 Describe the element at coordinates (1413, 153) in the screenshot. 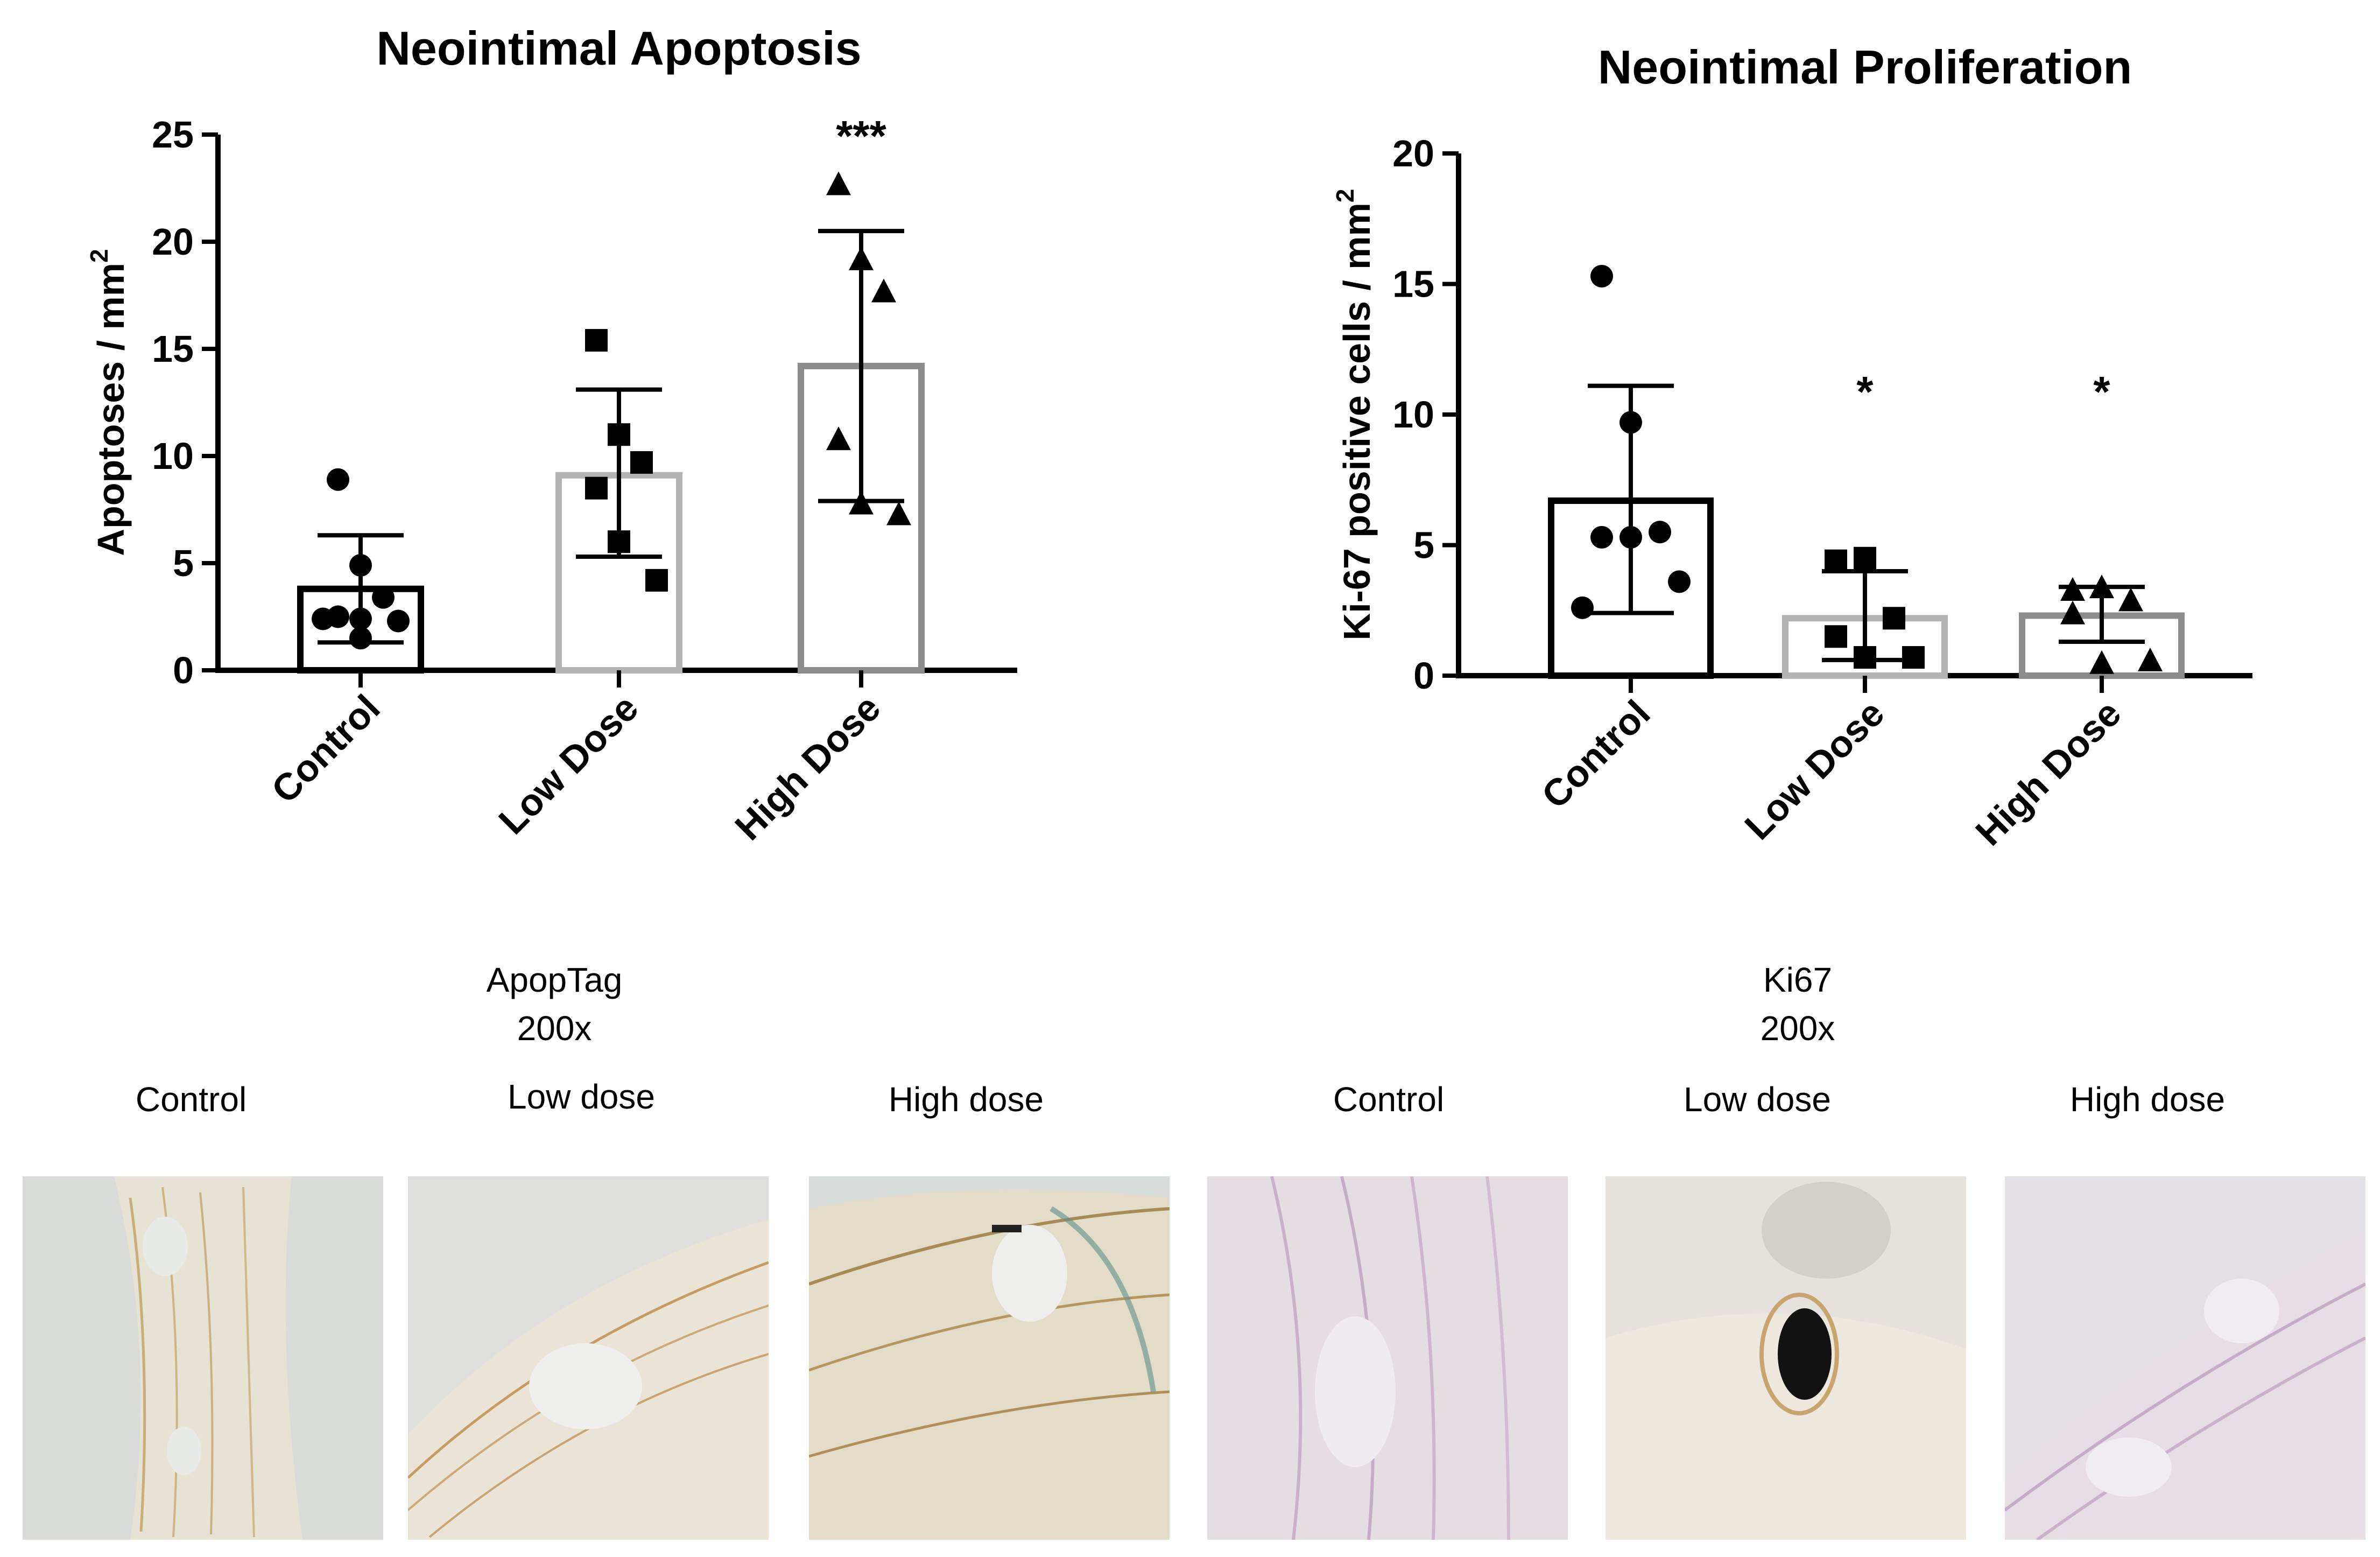

I see `proliferation-y-tick-label: 20` at that location.